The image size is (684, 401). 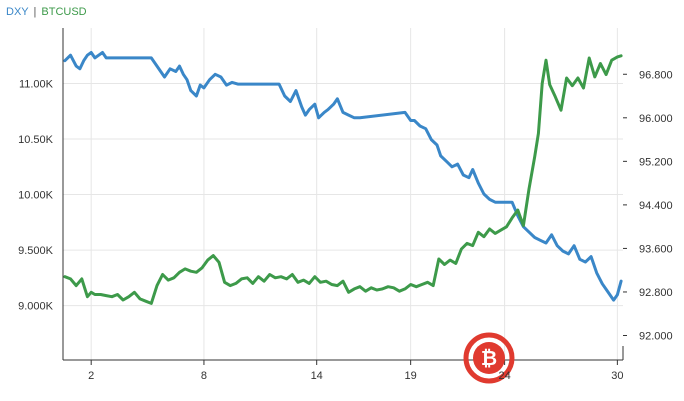 What do you see at coordinates (36, 140) in the screenshot?
I see `y-left-tick-label: 10.50K` at bounding box center [36, 140].